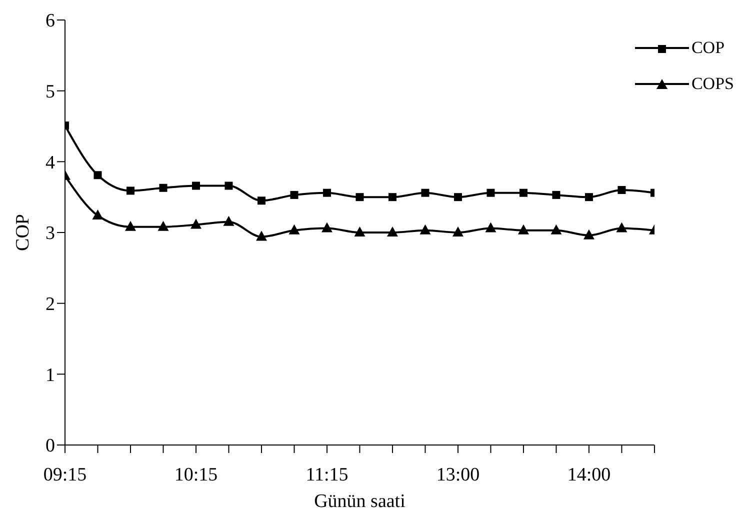  I want to click on y-tick-label: 5, so click(50, 92).